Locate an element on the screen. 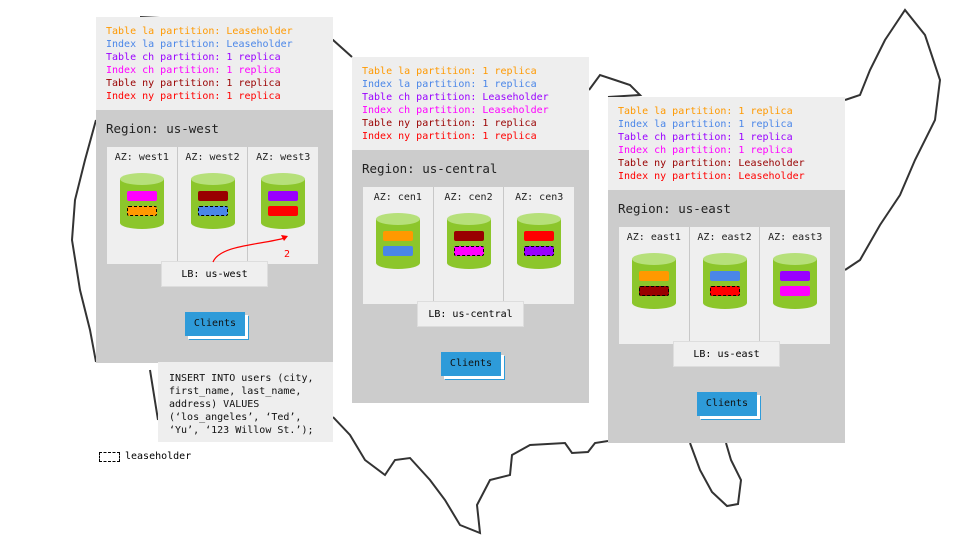  availability-zone: AZ: cen3 is located at coordinates (539, 245).